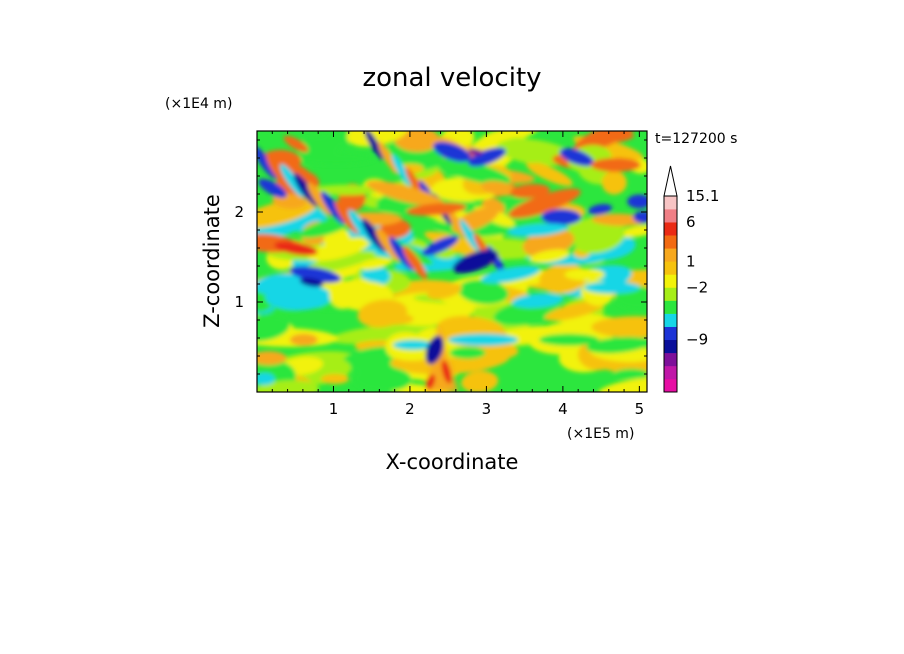  I want to click on colorbar-frame, so click(670, 294).